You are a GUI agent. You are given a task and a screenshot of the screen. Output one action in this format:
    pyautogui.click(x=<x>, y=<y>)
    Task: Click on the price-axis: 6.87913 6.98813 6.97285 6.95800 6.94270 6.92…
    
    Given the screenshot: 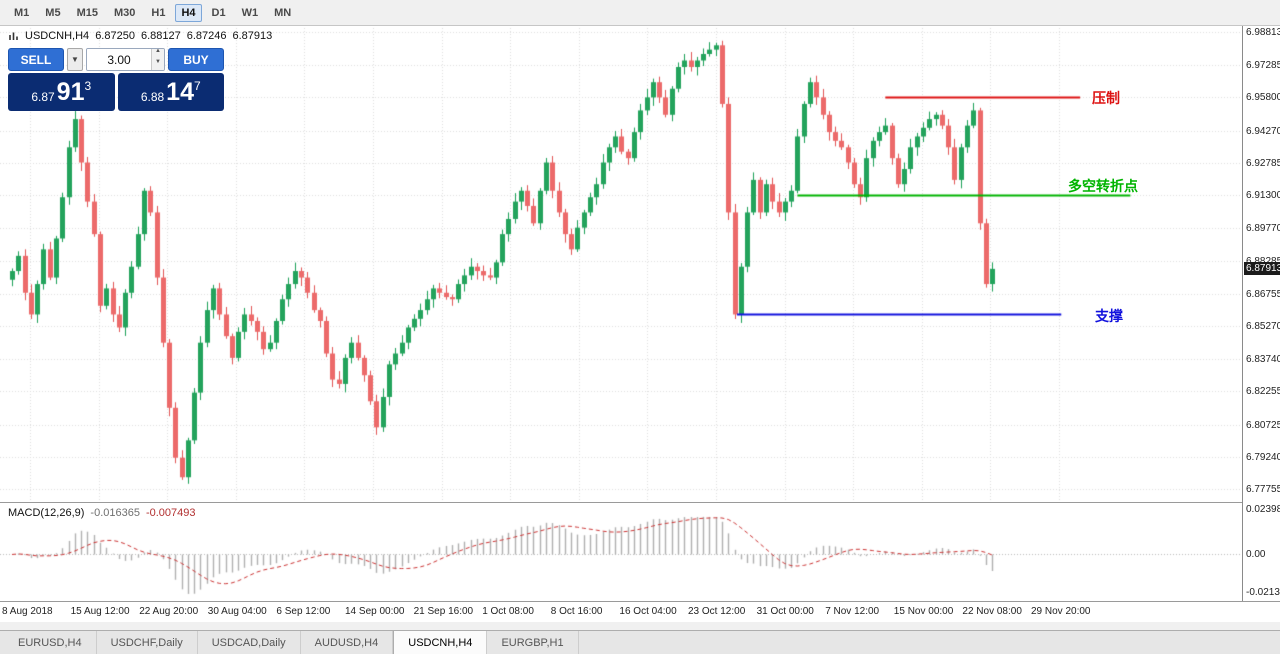 What is the action you would take?
    pyautogui.click(x=1261, y=313)
    